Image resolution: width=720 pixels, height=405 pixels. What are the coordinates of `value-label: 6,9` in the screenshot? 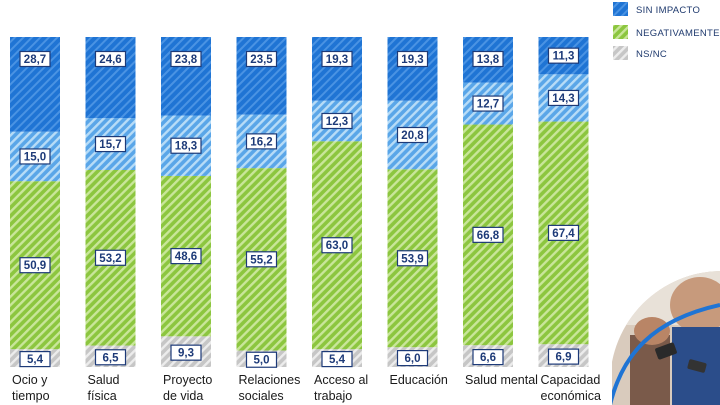 It's located at (564, 358).